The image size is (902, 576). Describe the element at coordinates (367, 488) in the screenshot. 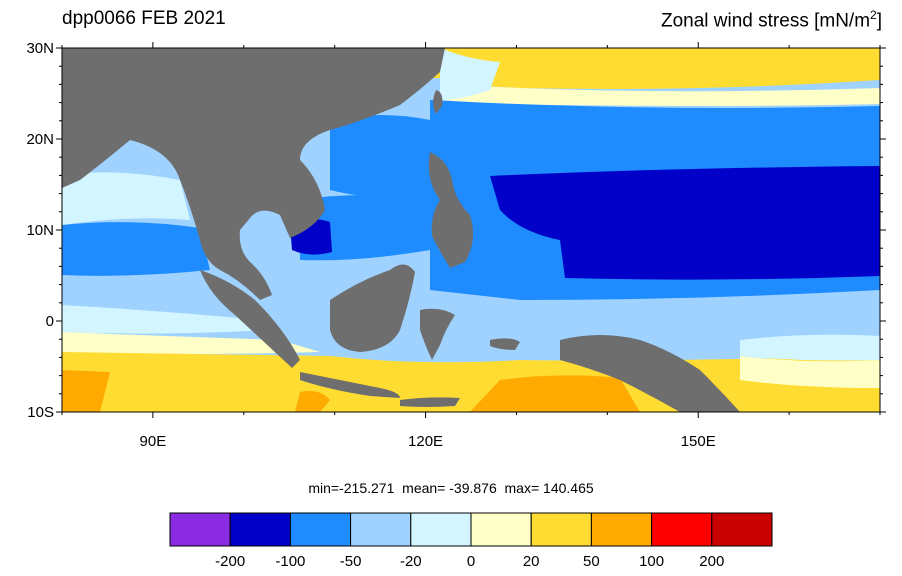

I see `stat-min: -215.271` at that location.